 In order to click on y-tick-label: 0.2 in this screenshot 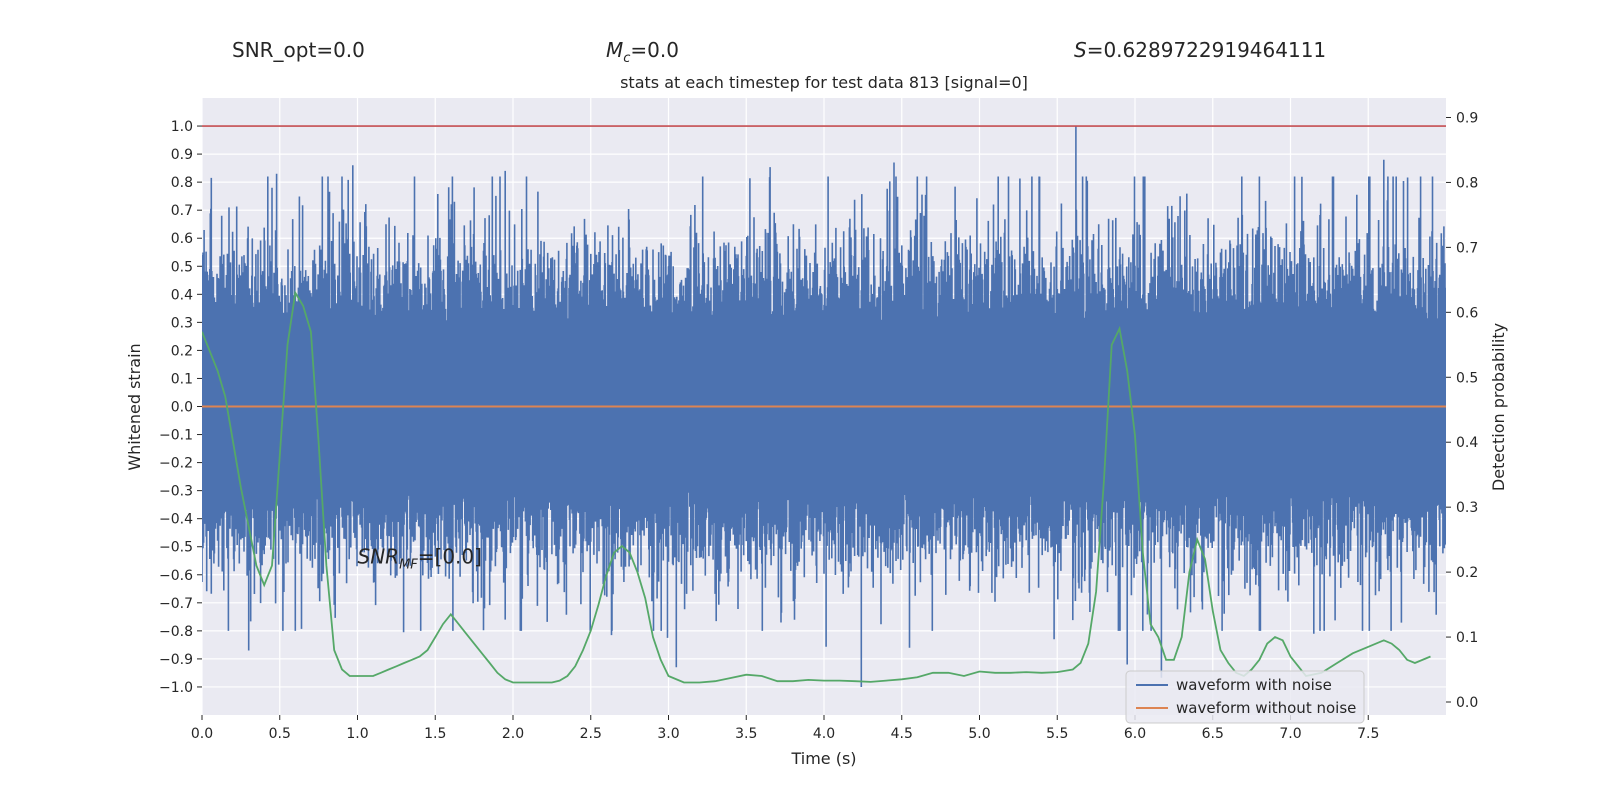, I will do `click(182, 351)`.